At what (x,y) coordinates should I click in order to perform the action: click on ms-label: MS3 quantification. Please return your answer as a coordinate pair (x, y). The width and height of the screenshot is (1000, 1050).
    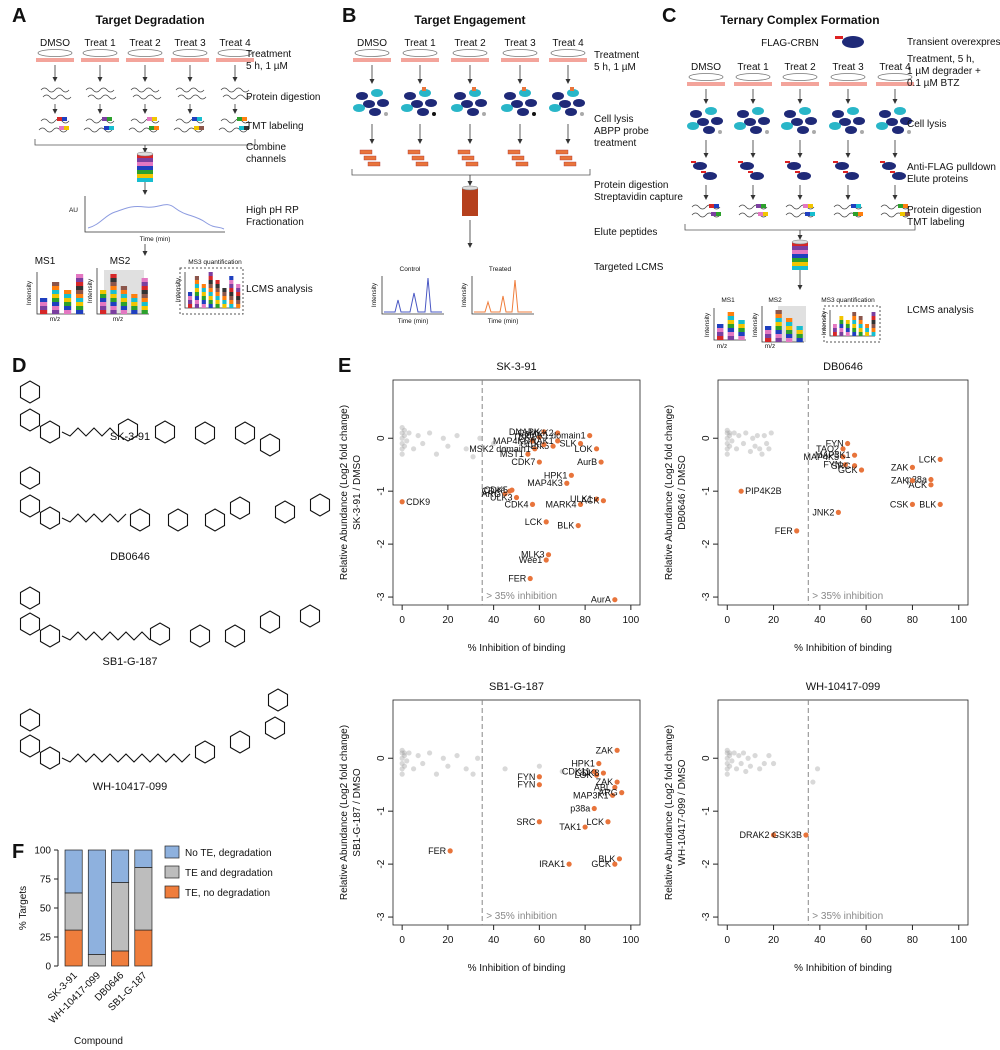
    Looking at the image, I should click on (215, 262).